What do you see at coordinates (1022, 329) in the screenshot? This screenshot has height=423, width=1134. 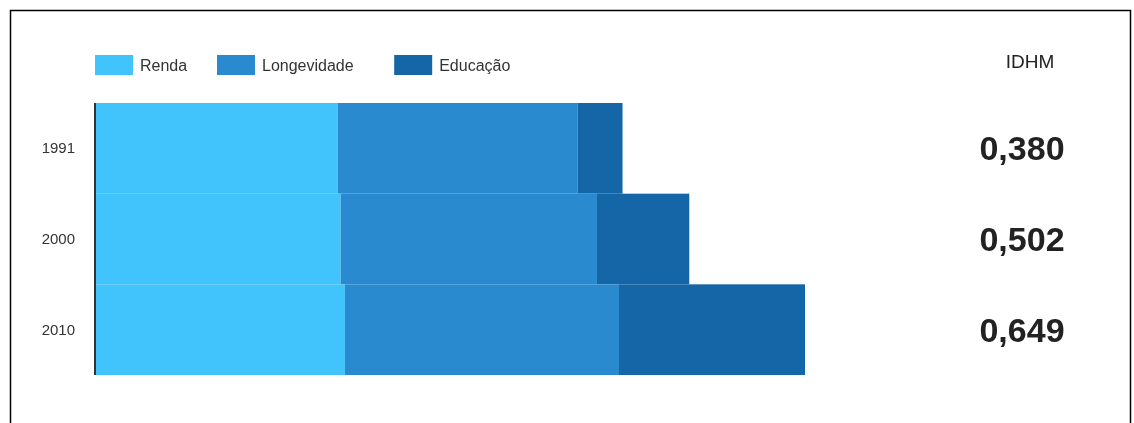 I see `text: 0,649` at bounding box center [1022, 329].